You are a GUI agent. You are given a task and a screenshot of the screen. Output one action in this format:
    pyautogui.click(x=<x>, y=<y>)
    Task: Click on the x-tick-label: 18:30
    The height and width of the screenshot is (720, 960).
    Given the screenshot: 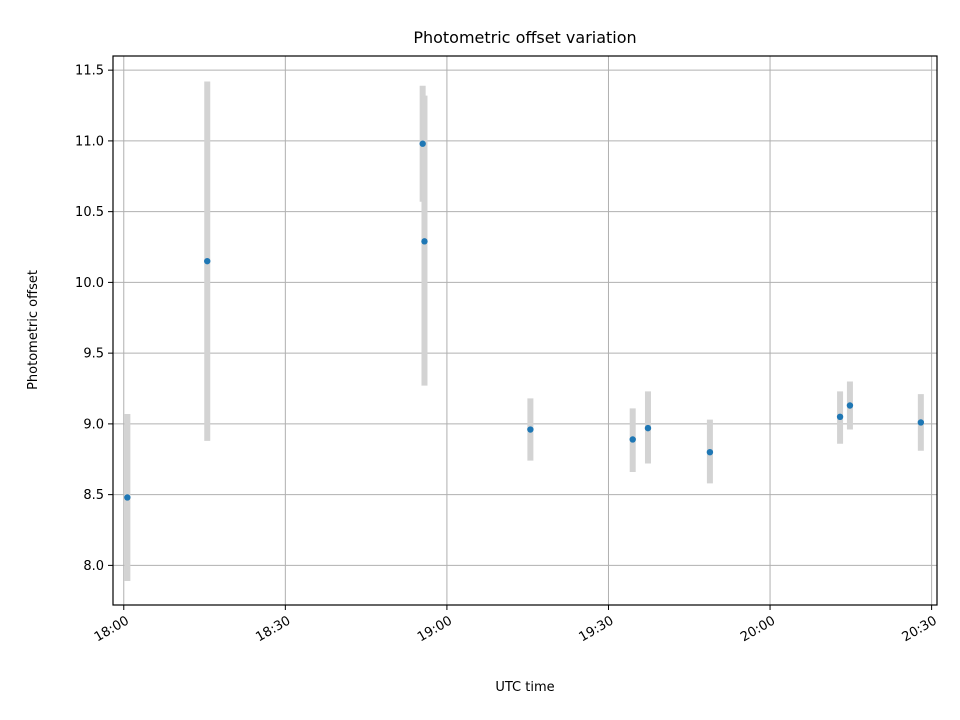 What is the action you would take?
    pyautogui.click(x=273, y=629)
    